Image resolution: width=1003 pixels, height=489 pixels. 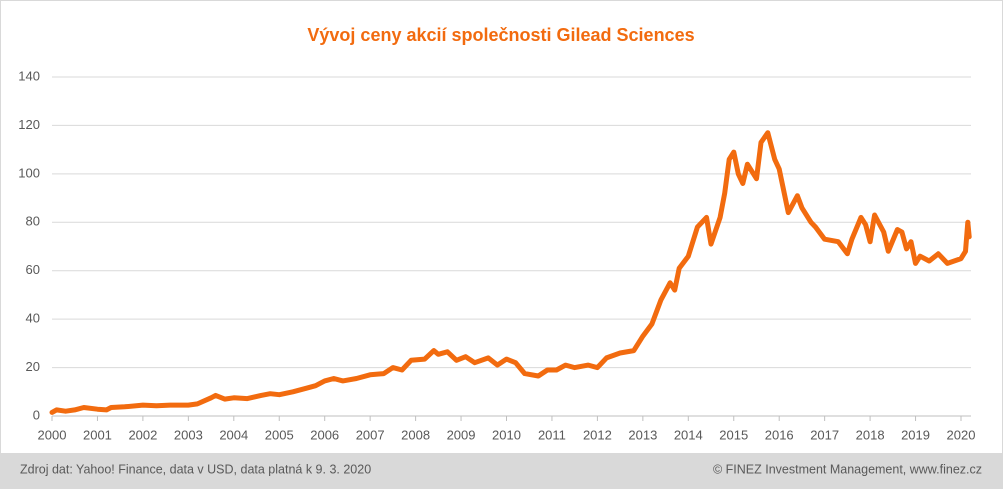 I want to click on x-tick-label: 2019, so click(x=915, y=434).